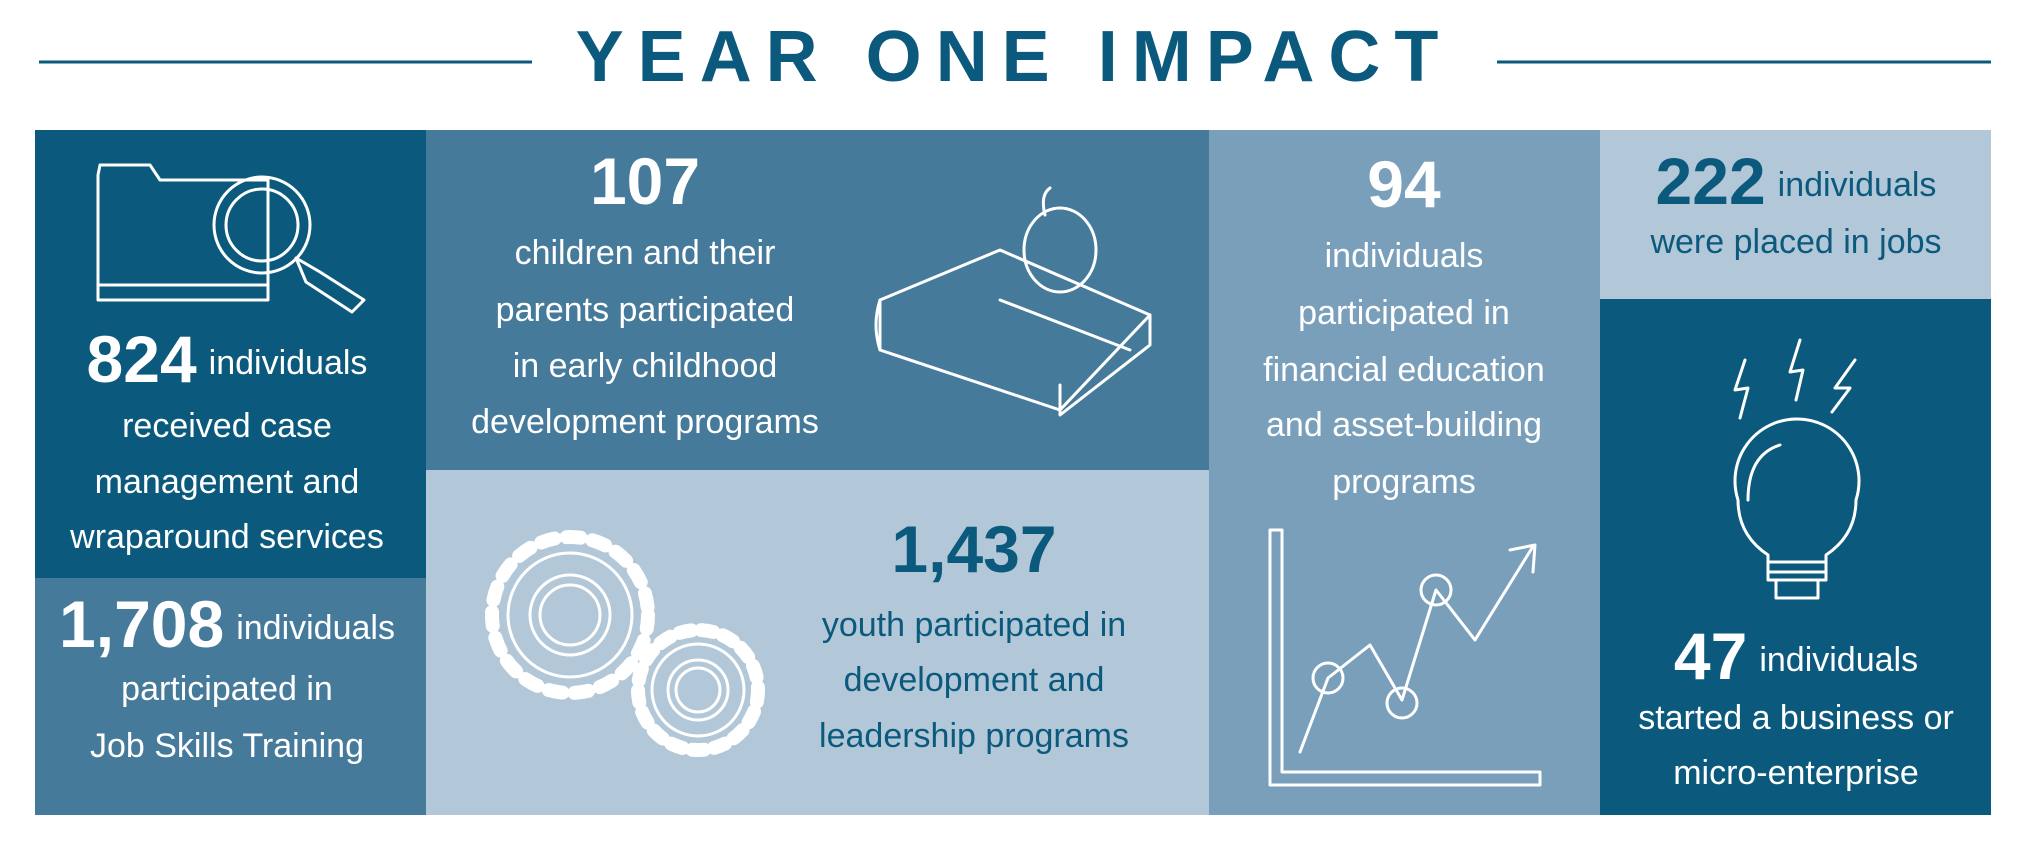 The image size is (2023, 843). What do you see at coordinates (645, 422) in the screenshot?
I see `stat-text: development programs` at bounding box center [645, 422].